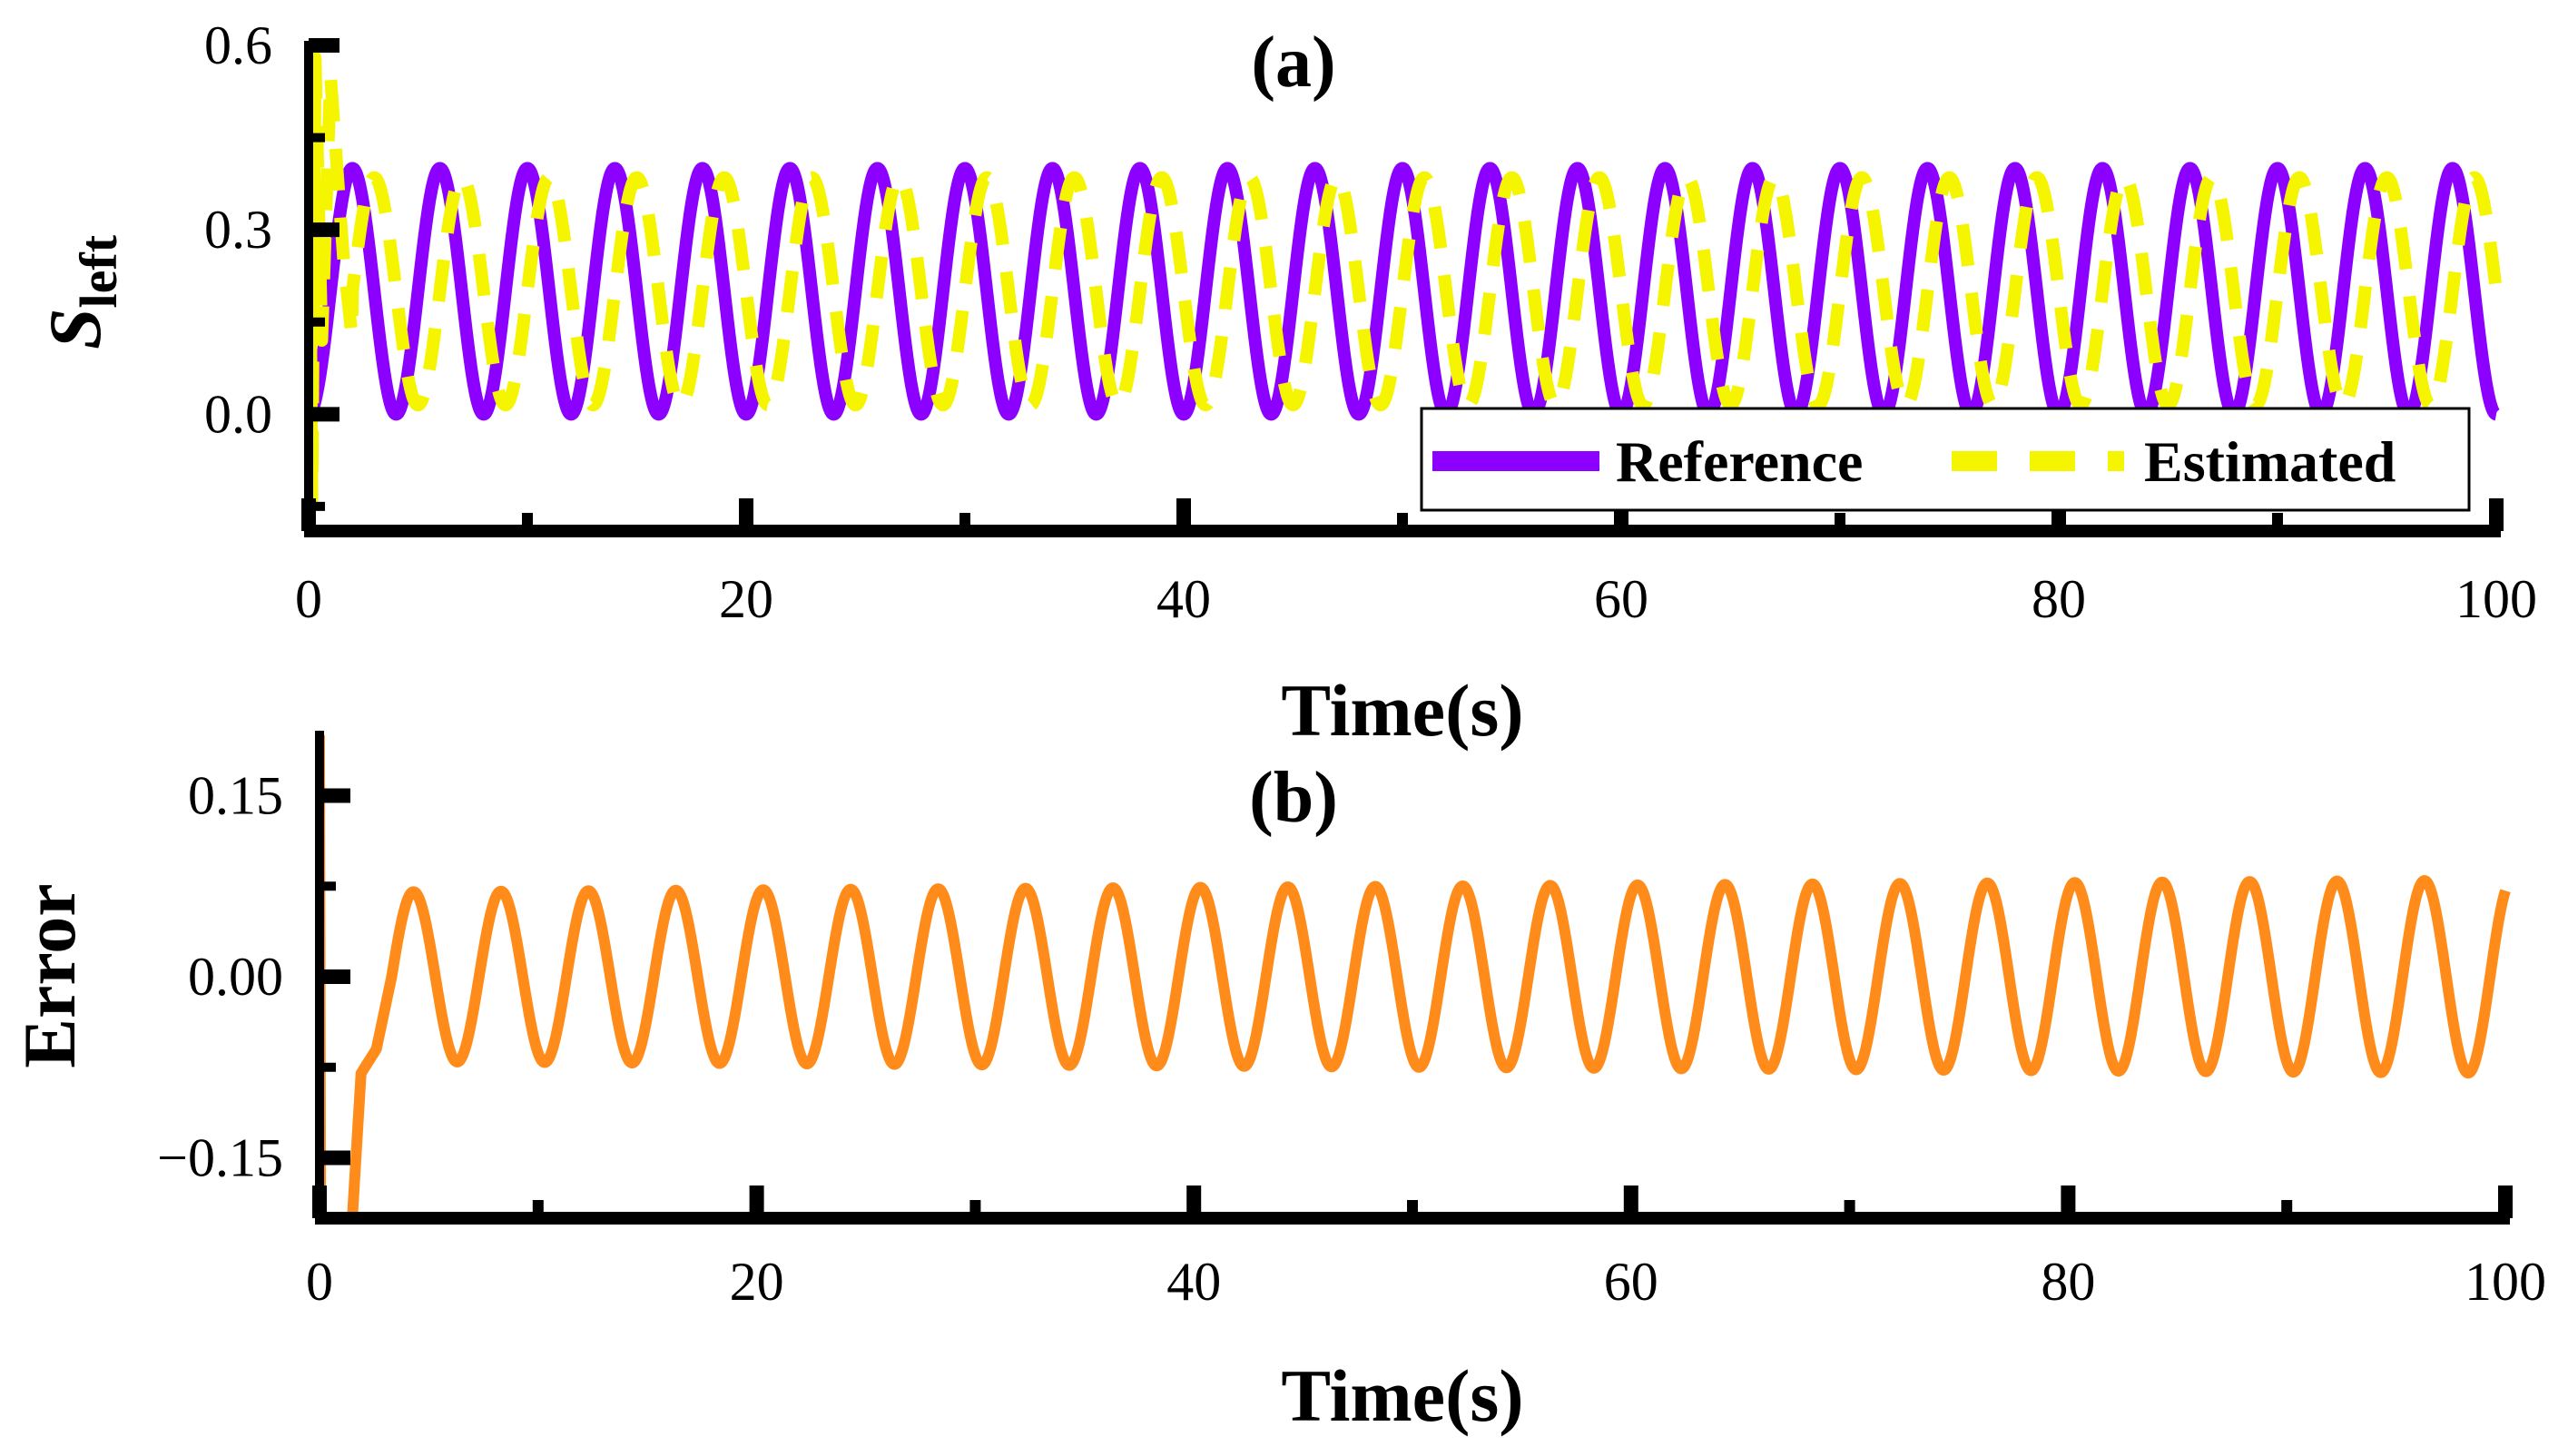  I want to click on y-tick-label: 0.3, so click(238, 230).